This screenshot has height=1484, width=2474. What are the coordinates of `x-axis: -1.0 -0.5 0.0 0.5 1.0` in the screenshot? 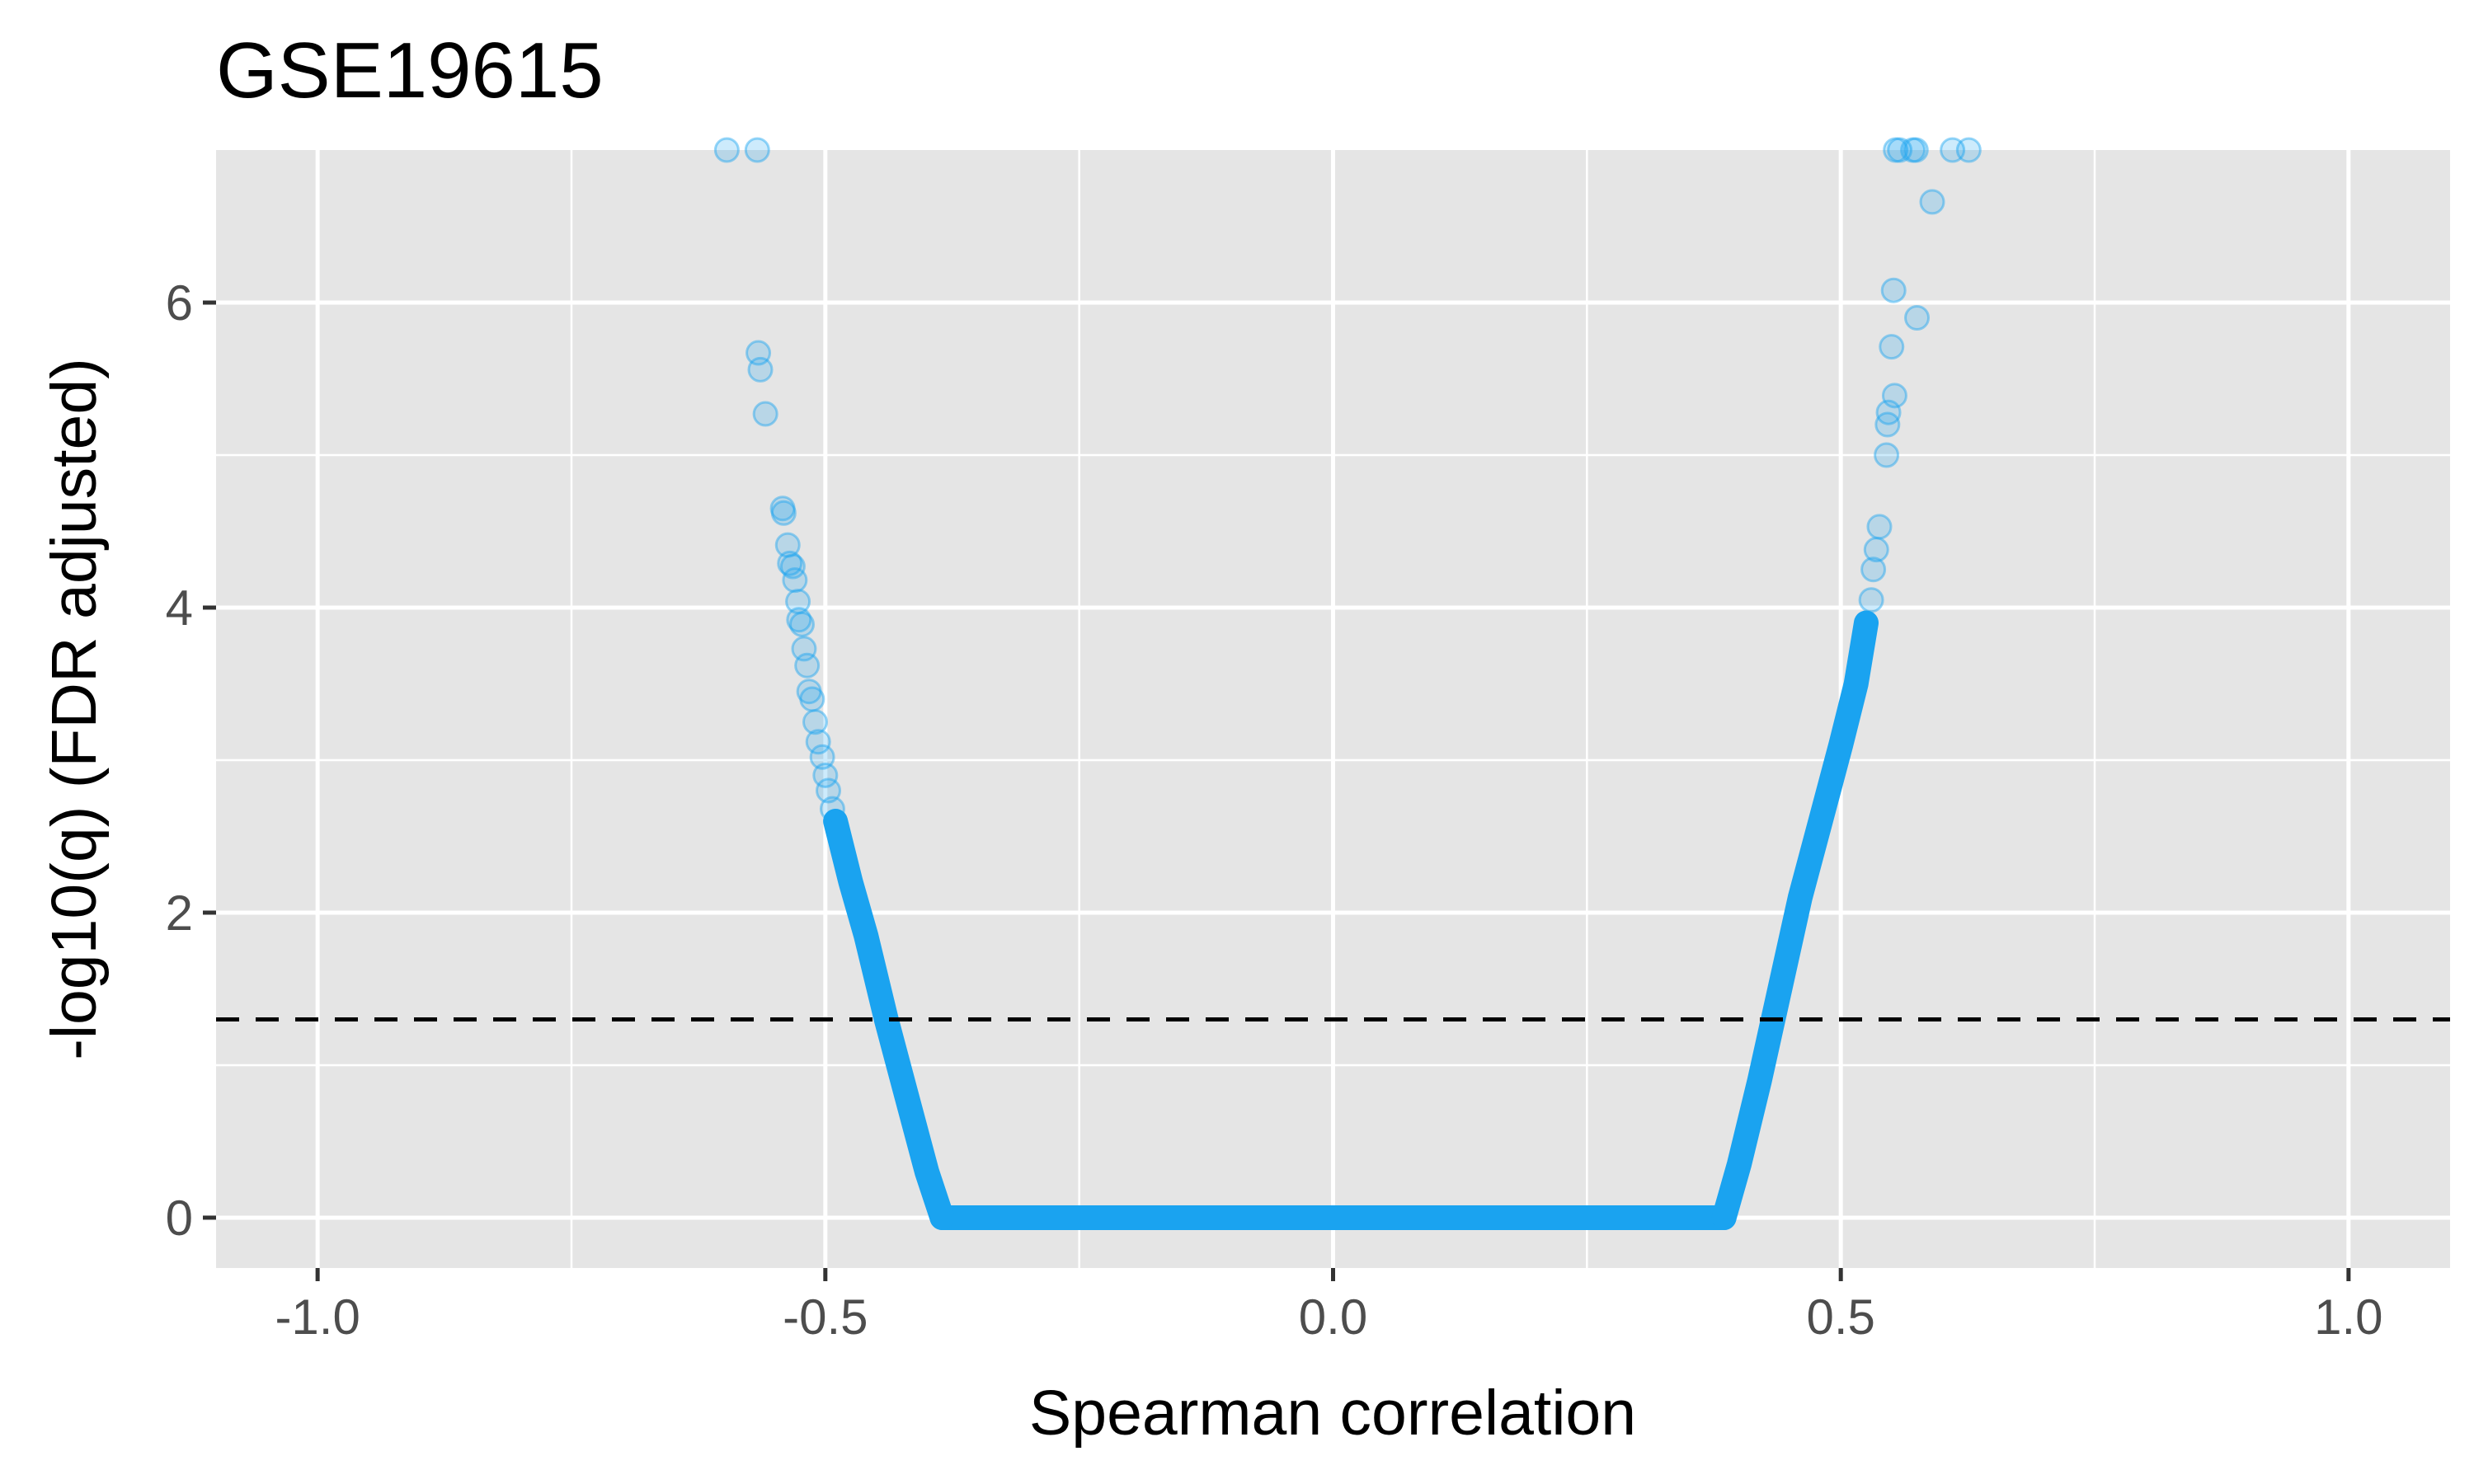 It's located at (1329, 1306).